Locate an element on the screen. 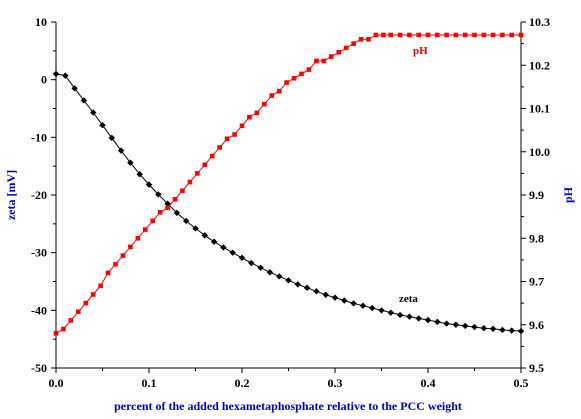 Image resolution: width=581 pixels, height=419 pixels. y-left-tick-label: -20 is located at coordinates (39, 195).